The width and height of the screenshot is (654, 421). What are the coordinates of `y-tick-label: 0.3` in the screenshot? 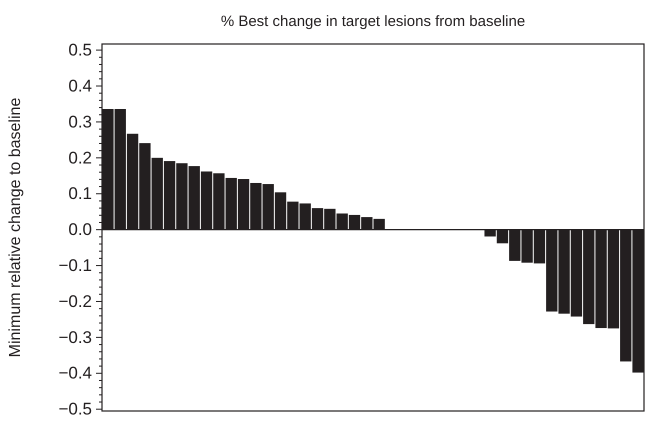 It's located at (80, 122).